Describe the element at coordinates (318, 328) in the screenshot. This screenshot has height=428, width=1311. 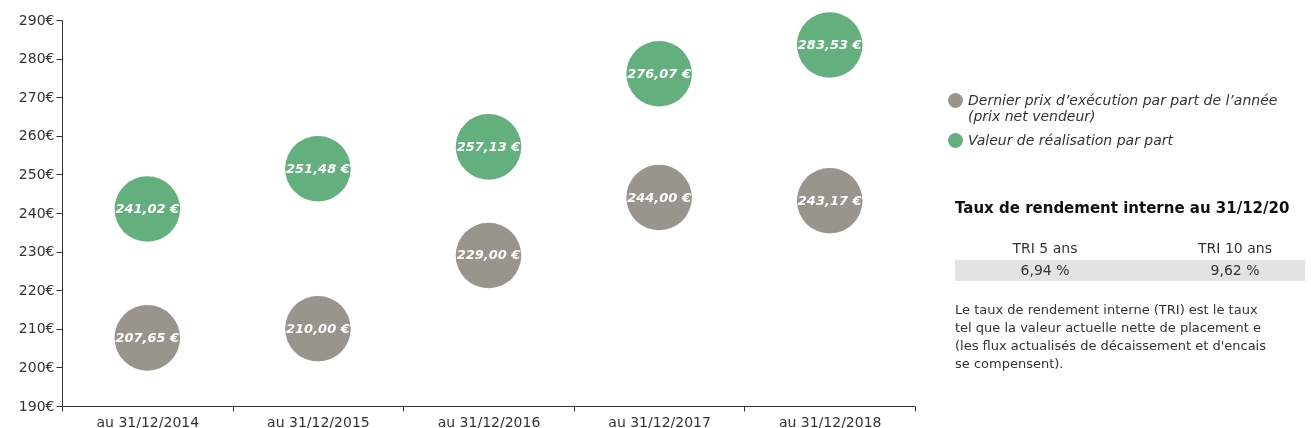
I see `data-label: 210,00 €` at that location.